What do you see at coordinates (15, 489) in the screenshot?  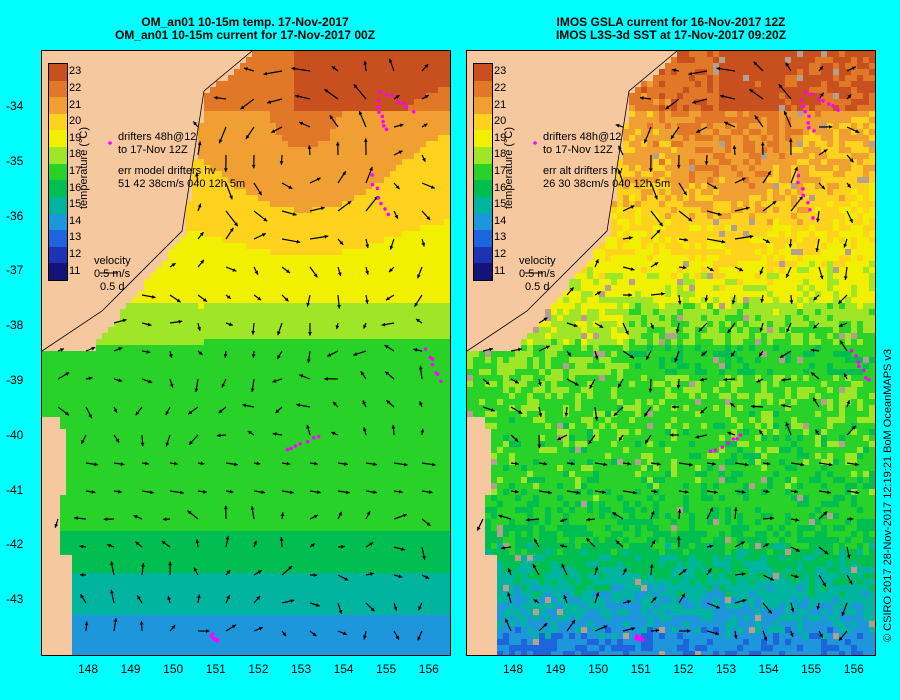 I see `y-tick-label: -41` at bounding box center [15, 489].